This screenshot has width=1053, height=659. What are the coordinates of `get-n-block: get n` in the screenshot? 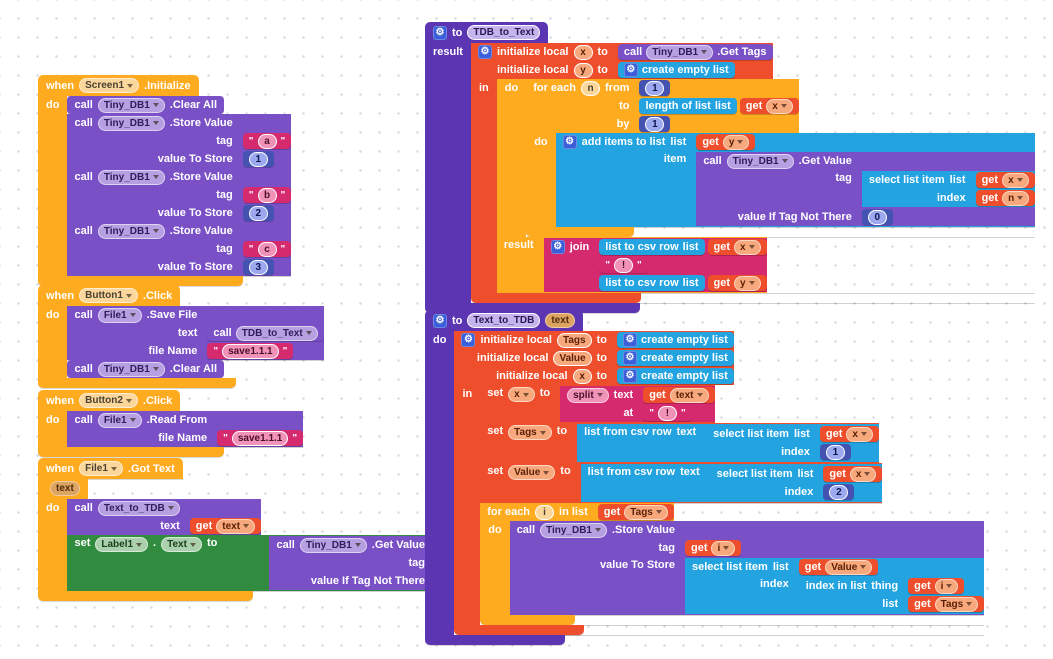 It's located at (1005, 198).